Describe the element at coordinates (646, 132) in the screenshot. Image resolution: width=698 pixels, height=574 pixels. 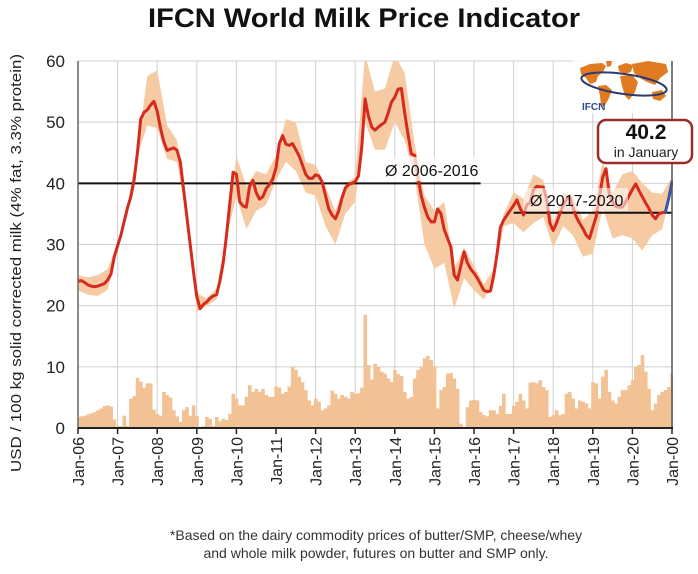
I see `callout-value: 40.2` at that location.